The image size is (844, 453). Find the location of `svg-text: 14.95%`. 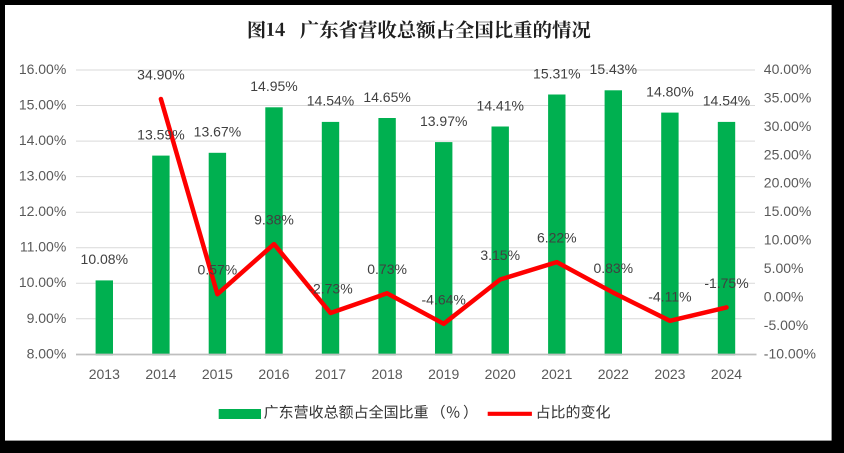

svg-text: 14.95% is located at coordinates (273, 86).